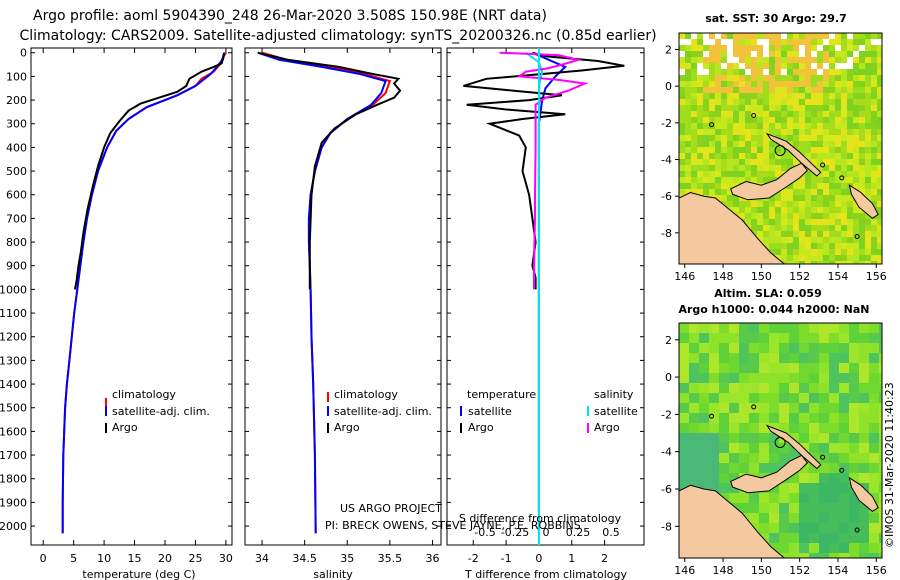 The width and height of the screenshot is (900, 580). What do you see at coordinates (889, 465) in the screenshot?
I see `timestamp: ©IMOS 31-Mar-2020 11:40:23` at bounding box center [889, 465].